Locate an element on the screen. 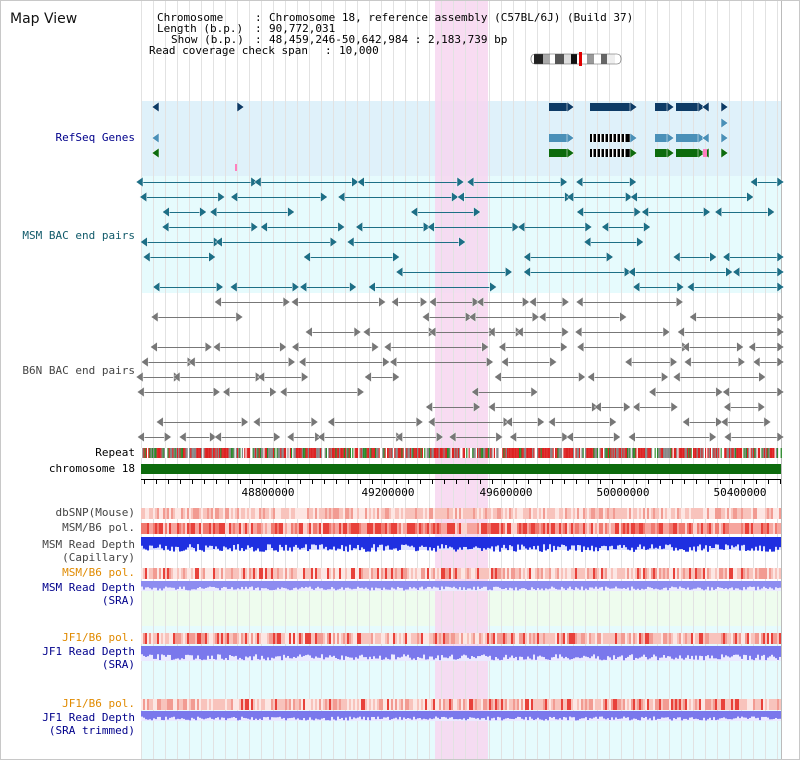 Image resolution: width=800 pixels, height=760 pixels. track-label-jf1-depth-sra: JF1 Read Depth is located at coordinates (88, 651).